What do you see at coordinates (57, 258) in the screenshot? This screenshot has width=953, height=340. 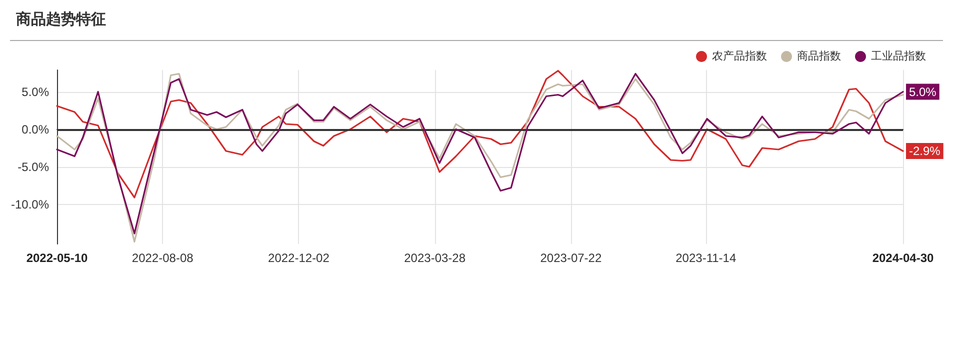 I see `x-tick-label: 2022-05-10` at bounding box center [57, 258].